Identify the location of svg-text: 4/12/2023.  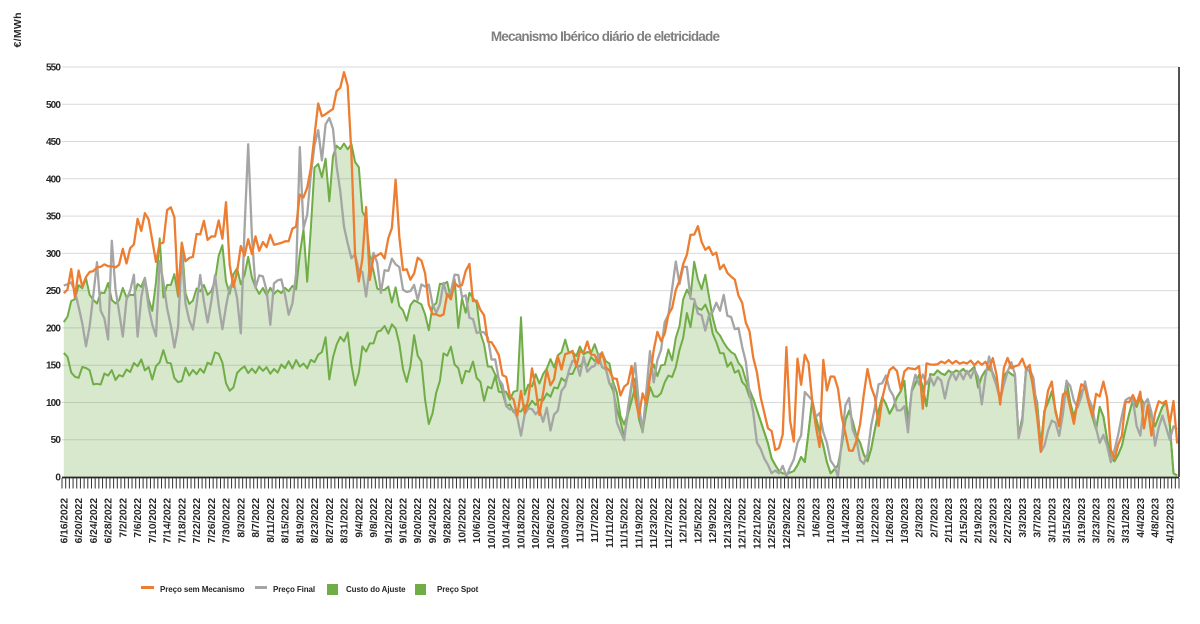
(1170, 521).